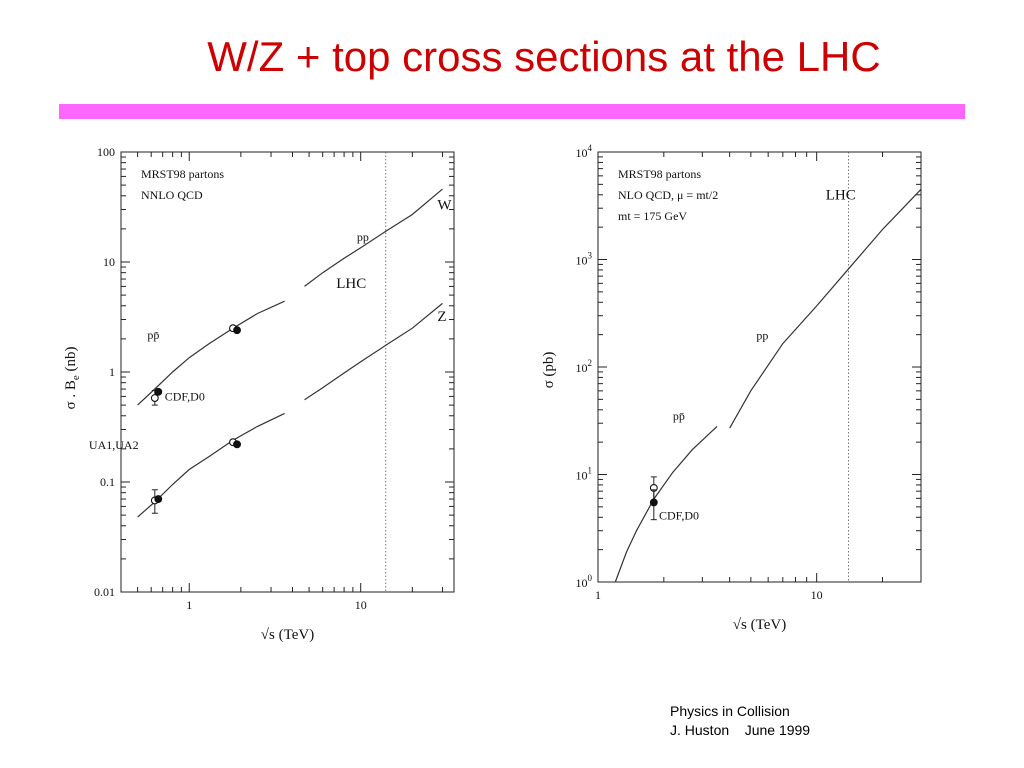 The height and width of the screenshot is (768, 1024). What do you see at coordinates (441, 317) in the screenshot?
I see `chart-annotation: Z` at bounding box center [441, 317].